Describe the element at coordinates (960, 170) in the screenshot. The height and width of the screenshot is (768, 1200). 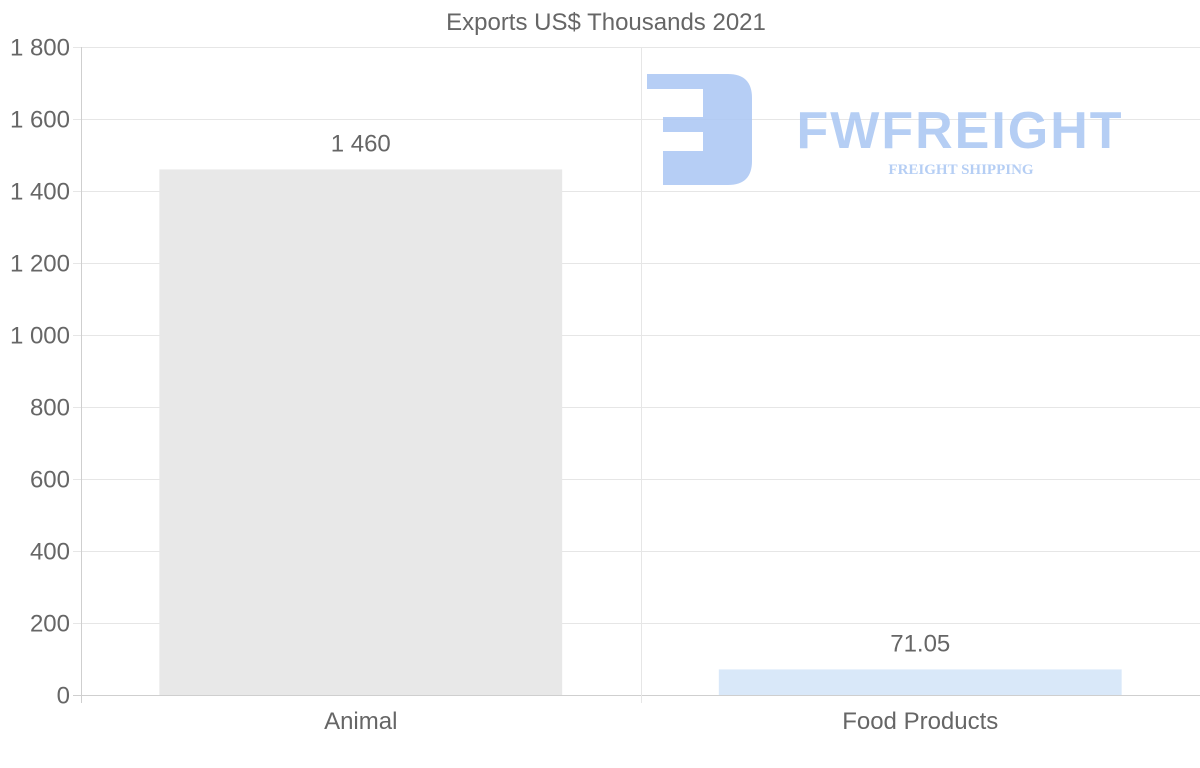
I see `watermark-tagline: FREIGHT SHIPPING` at that location.